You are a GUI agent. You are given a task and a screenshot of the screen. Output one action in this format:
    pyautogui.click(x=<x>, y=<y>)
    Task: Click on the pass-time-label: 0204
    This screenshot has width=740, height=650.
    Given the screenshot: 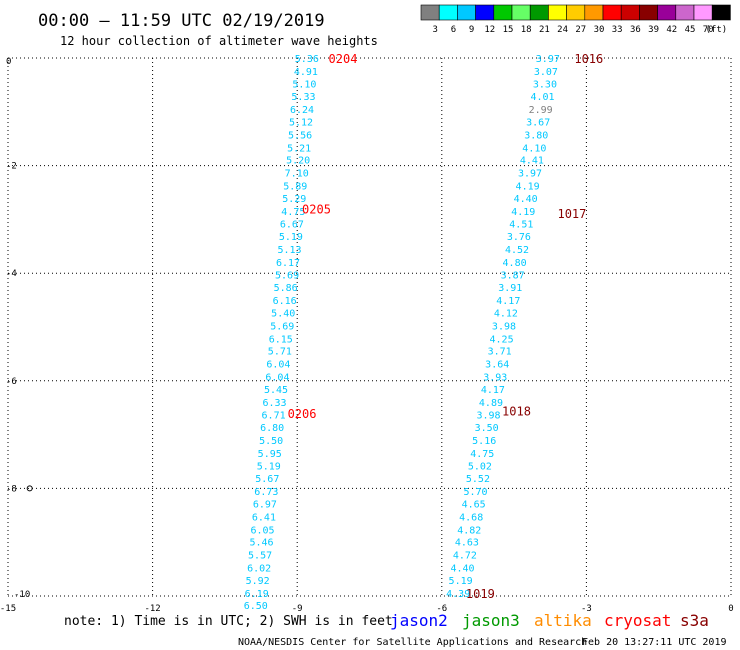 What is the action you would take?
    pyautogui.click(x=343, y=59)
    